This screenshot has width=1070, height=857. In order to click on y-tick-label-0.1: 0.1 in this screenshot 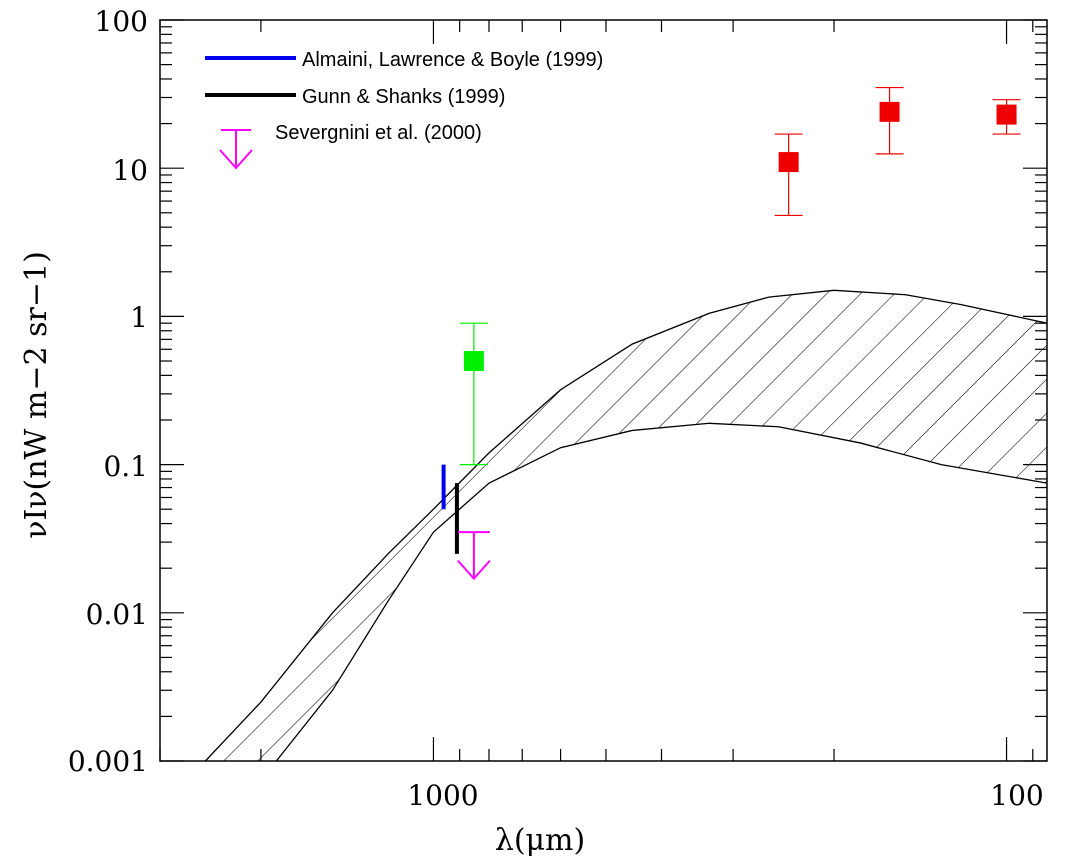, I will do `click(125, 466)`.